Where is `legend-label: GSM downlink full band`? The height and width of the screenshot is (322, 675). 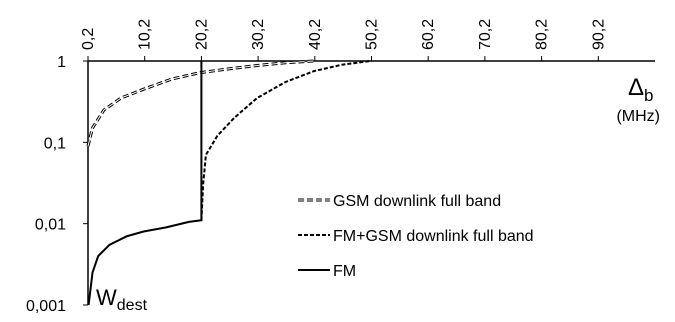
legend-label: GSM downlink full band is located at coordinates (417, 201).